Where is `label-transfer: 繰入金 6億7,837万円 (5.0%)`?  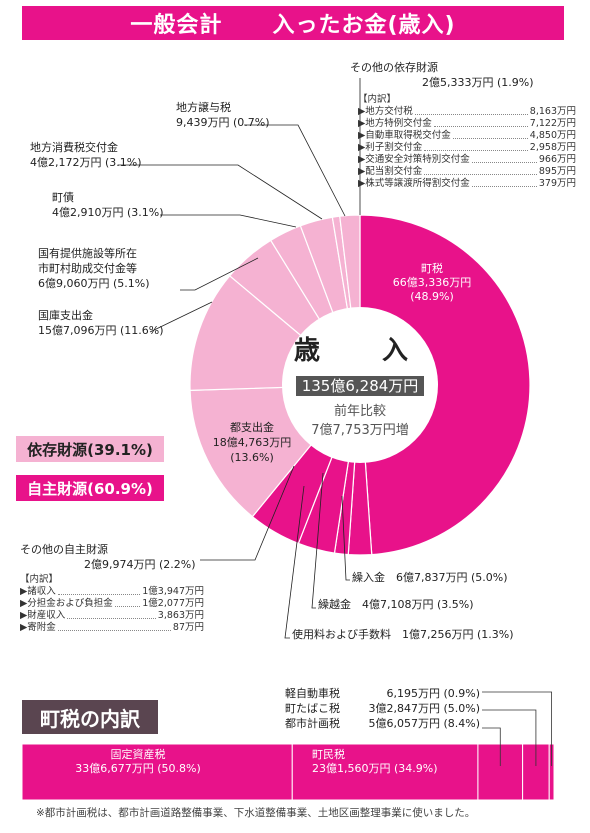
label-transfer: 繰入金 6億7,837万円 (5.0%) is located at coordinates (430, 577).